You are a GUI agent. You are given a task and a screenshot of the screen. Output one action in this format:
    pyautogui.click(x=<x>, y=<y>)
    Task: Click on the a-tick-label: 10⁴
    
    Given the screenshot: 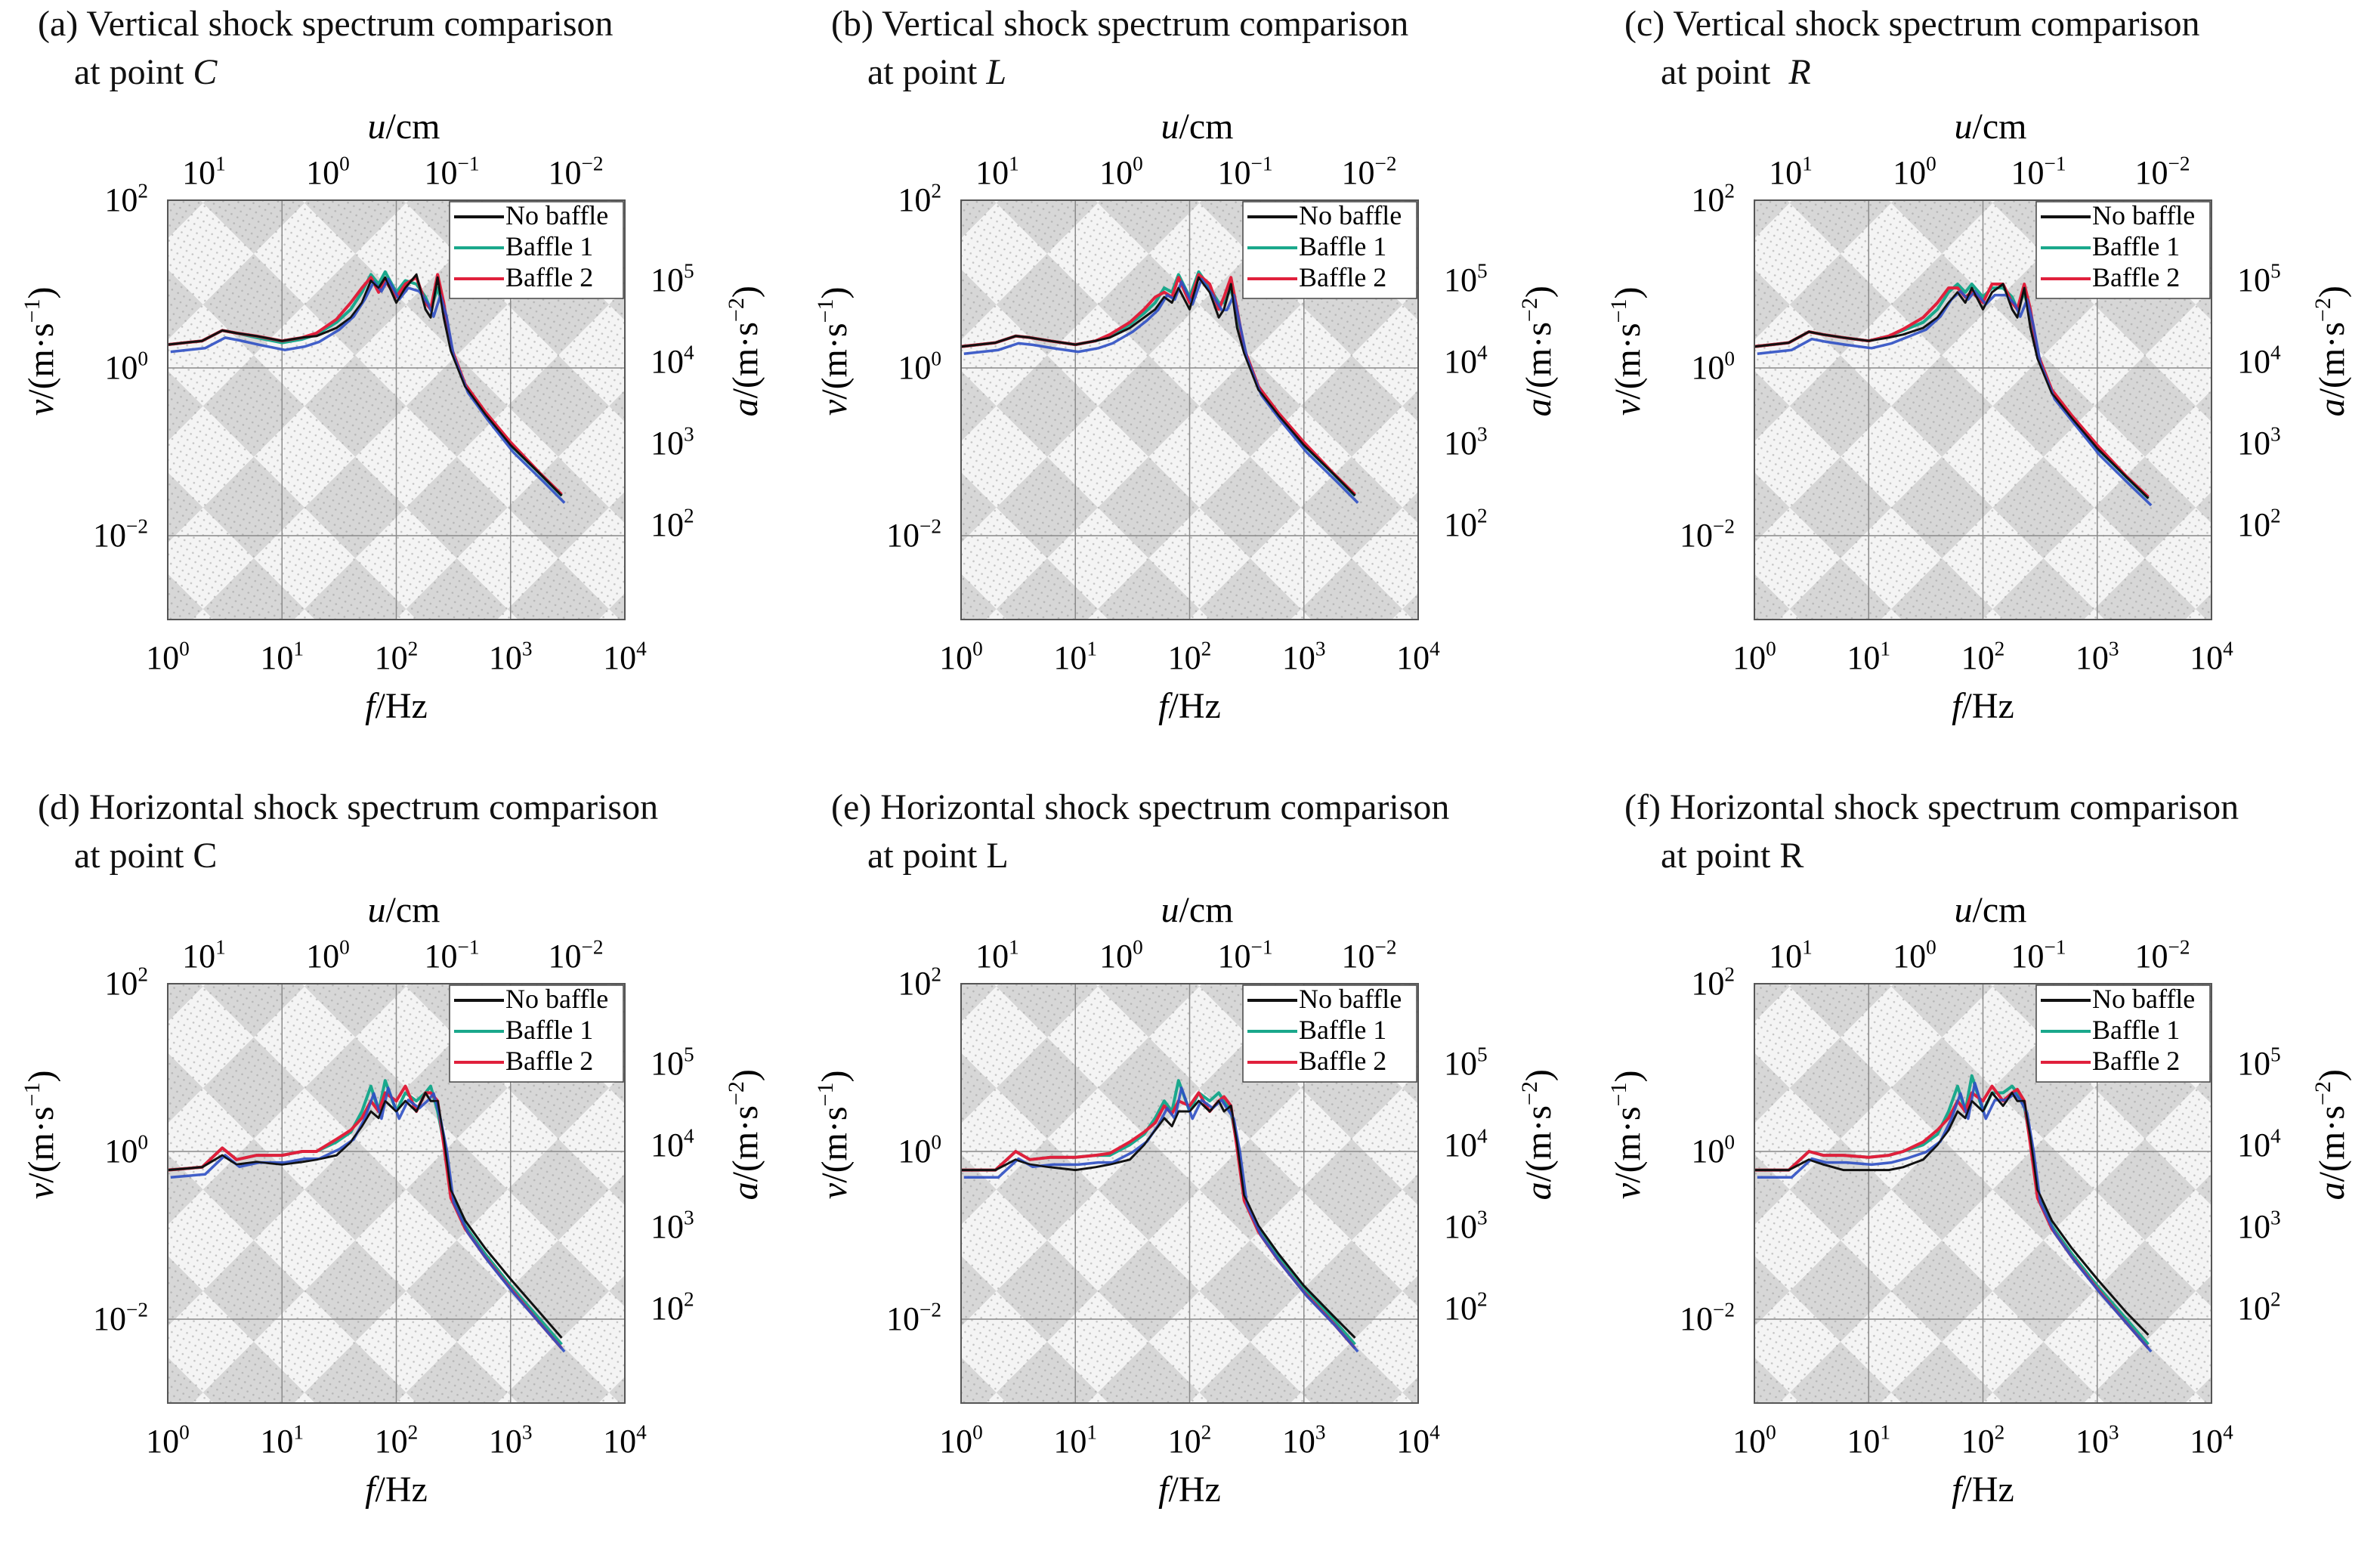 What is the action you would take?
    pyautogui.click(x=1466, y=361)
    